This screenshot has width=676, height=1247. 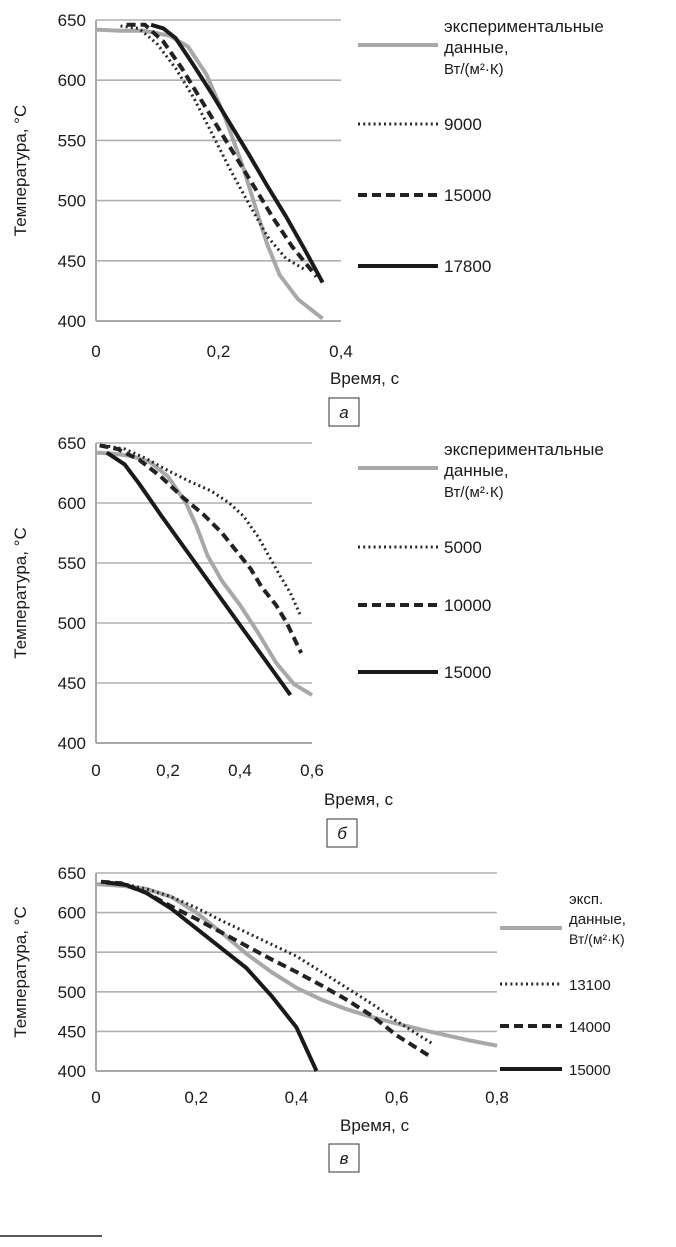 I want to click on legend-label: 17800, so click(x=467, y=266).